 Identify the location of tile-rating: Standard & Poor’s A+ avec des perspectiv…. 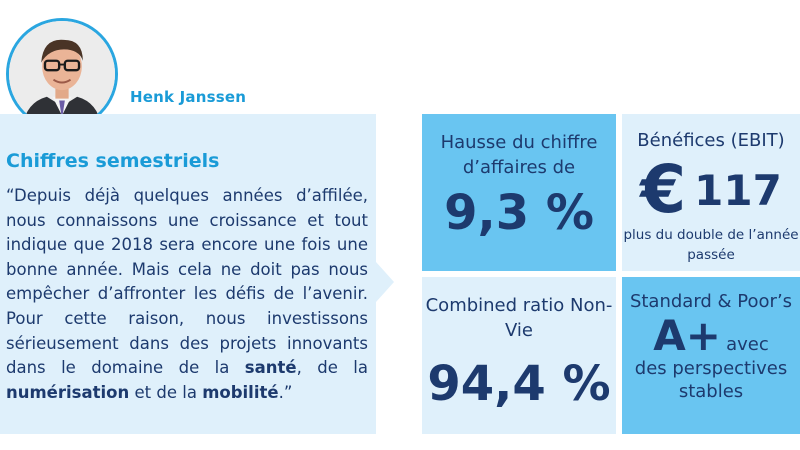
(711, 355).